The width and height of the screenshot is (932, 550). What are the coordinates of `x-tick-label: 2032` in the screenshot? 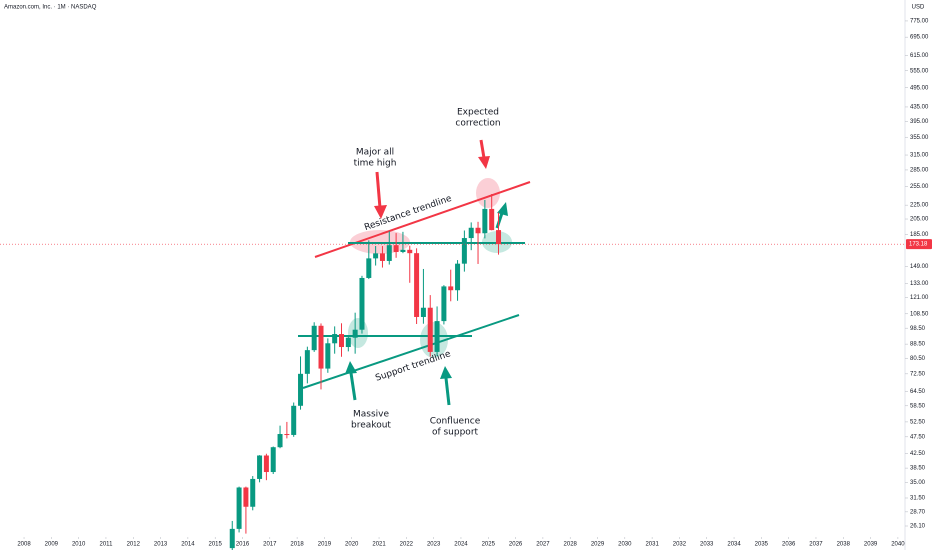 It's located at (680, 545).